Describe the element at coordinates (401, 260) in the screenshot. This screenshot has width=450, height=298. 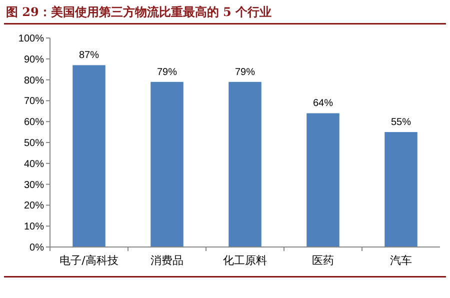
I see `x-tick-label: 汽车` at that location.